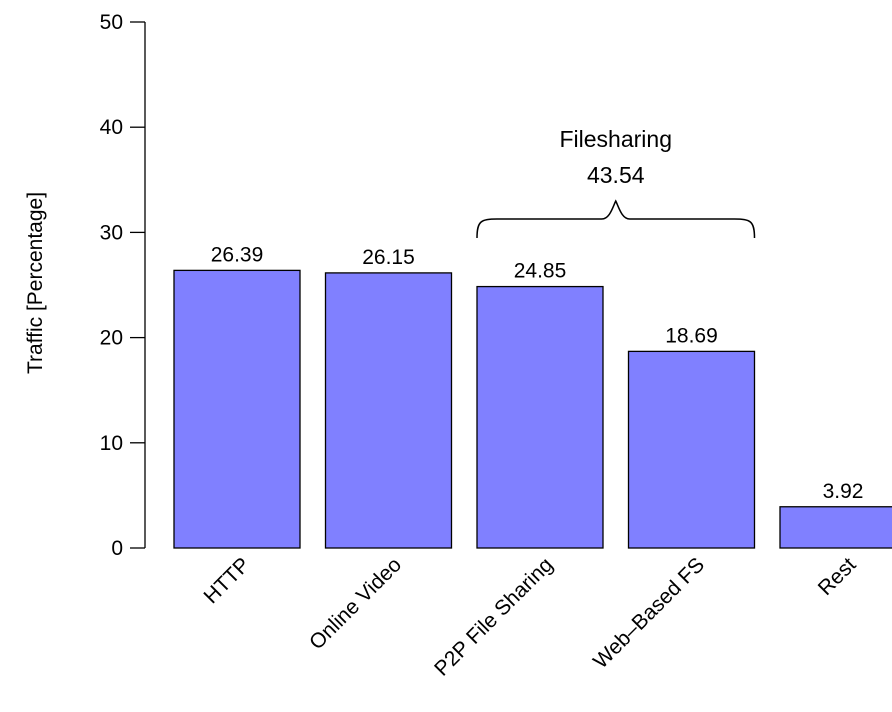  What do you see at coordinates (616, 219) in the screenshot?
I see `annotation-brace` at bounding box center [616, 219].